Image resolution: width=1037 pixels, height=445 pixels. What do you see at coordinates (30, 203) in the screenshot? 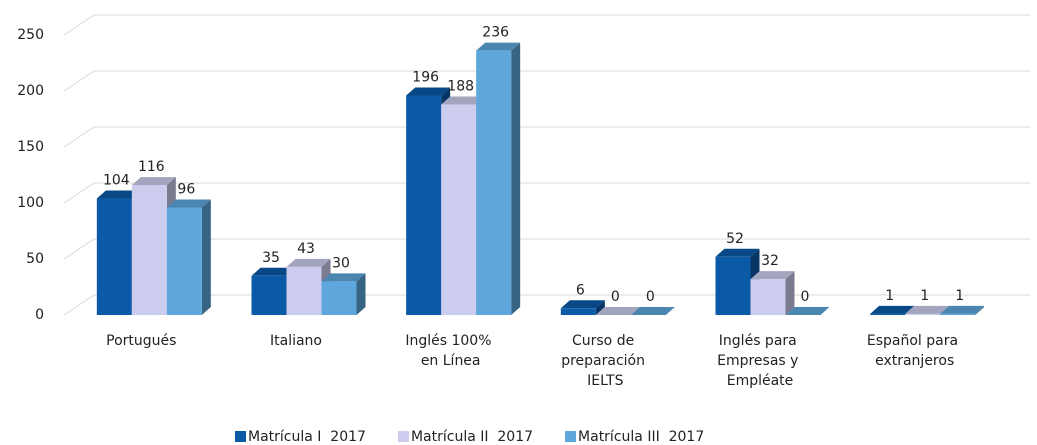
I see `y-tick-label: 100` at bounding box center [30, 203].